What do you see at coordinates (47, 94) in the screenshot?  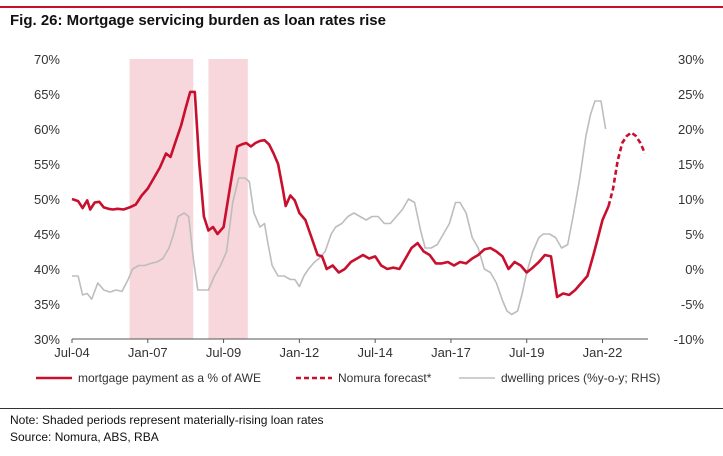 I see `y-left-tick-label: 65%` at bounding box center [47, 94].